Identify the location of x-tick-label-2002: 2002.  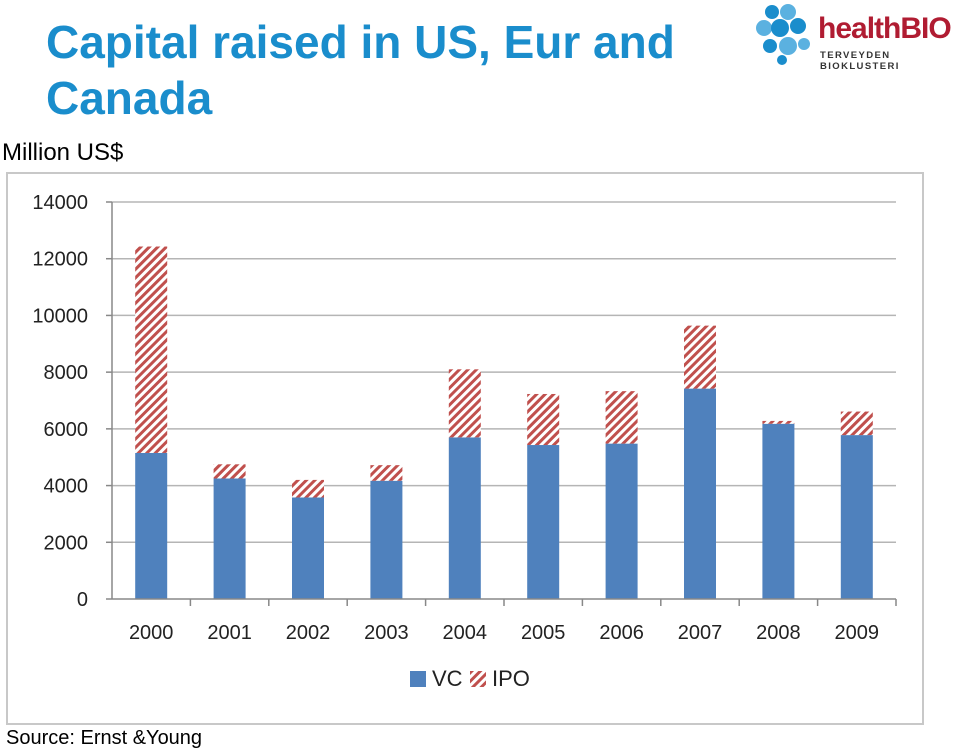
(308, 633).